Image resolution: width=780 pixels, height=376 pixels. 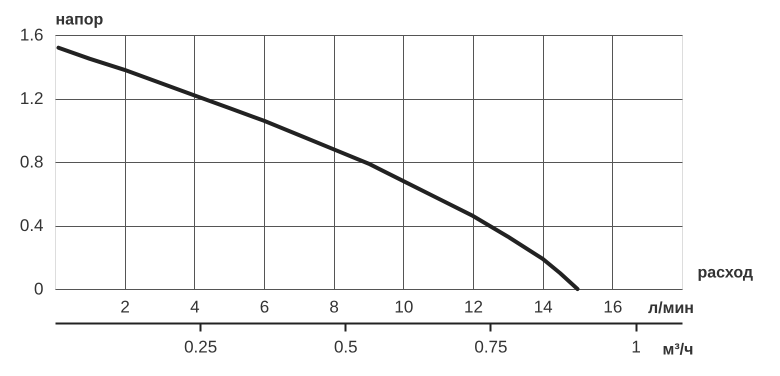 What do you see at coordinates (125, 307) in the screenshot?
I see `x-tick-label: 2` at bounding box center [125, 307].